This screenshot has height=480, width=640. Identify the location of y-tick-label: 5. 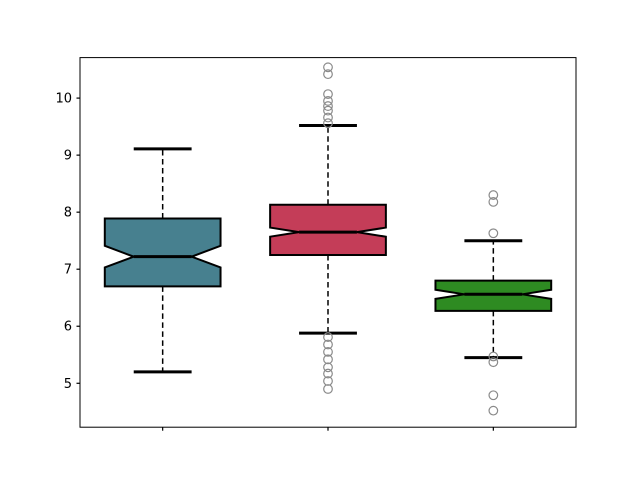
(68, 384).